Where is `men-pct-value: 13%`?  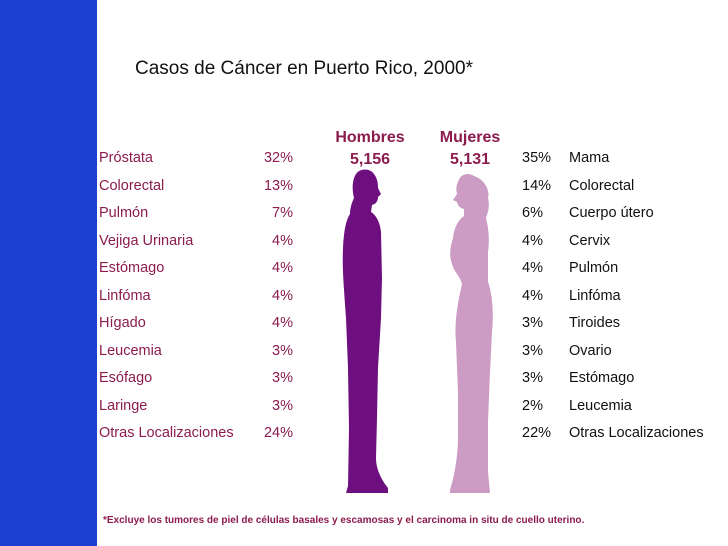
men-pct-value: 13% is located at coordinates (278, 185).